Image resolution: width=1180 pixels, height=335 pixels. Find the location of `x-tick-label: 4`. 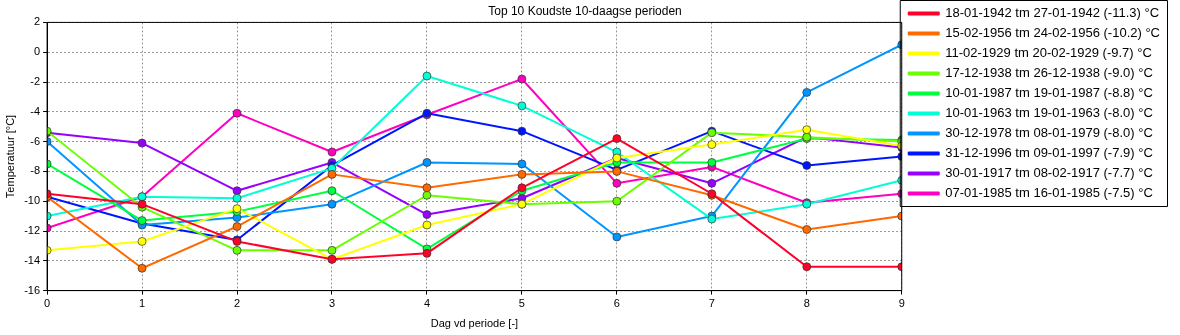

x-tick-label: 4 is located at coordinates (426, 303).